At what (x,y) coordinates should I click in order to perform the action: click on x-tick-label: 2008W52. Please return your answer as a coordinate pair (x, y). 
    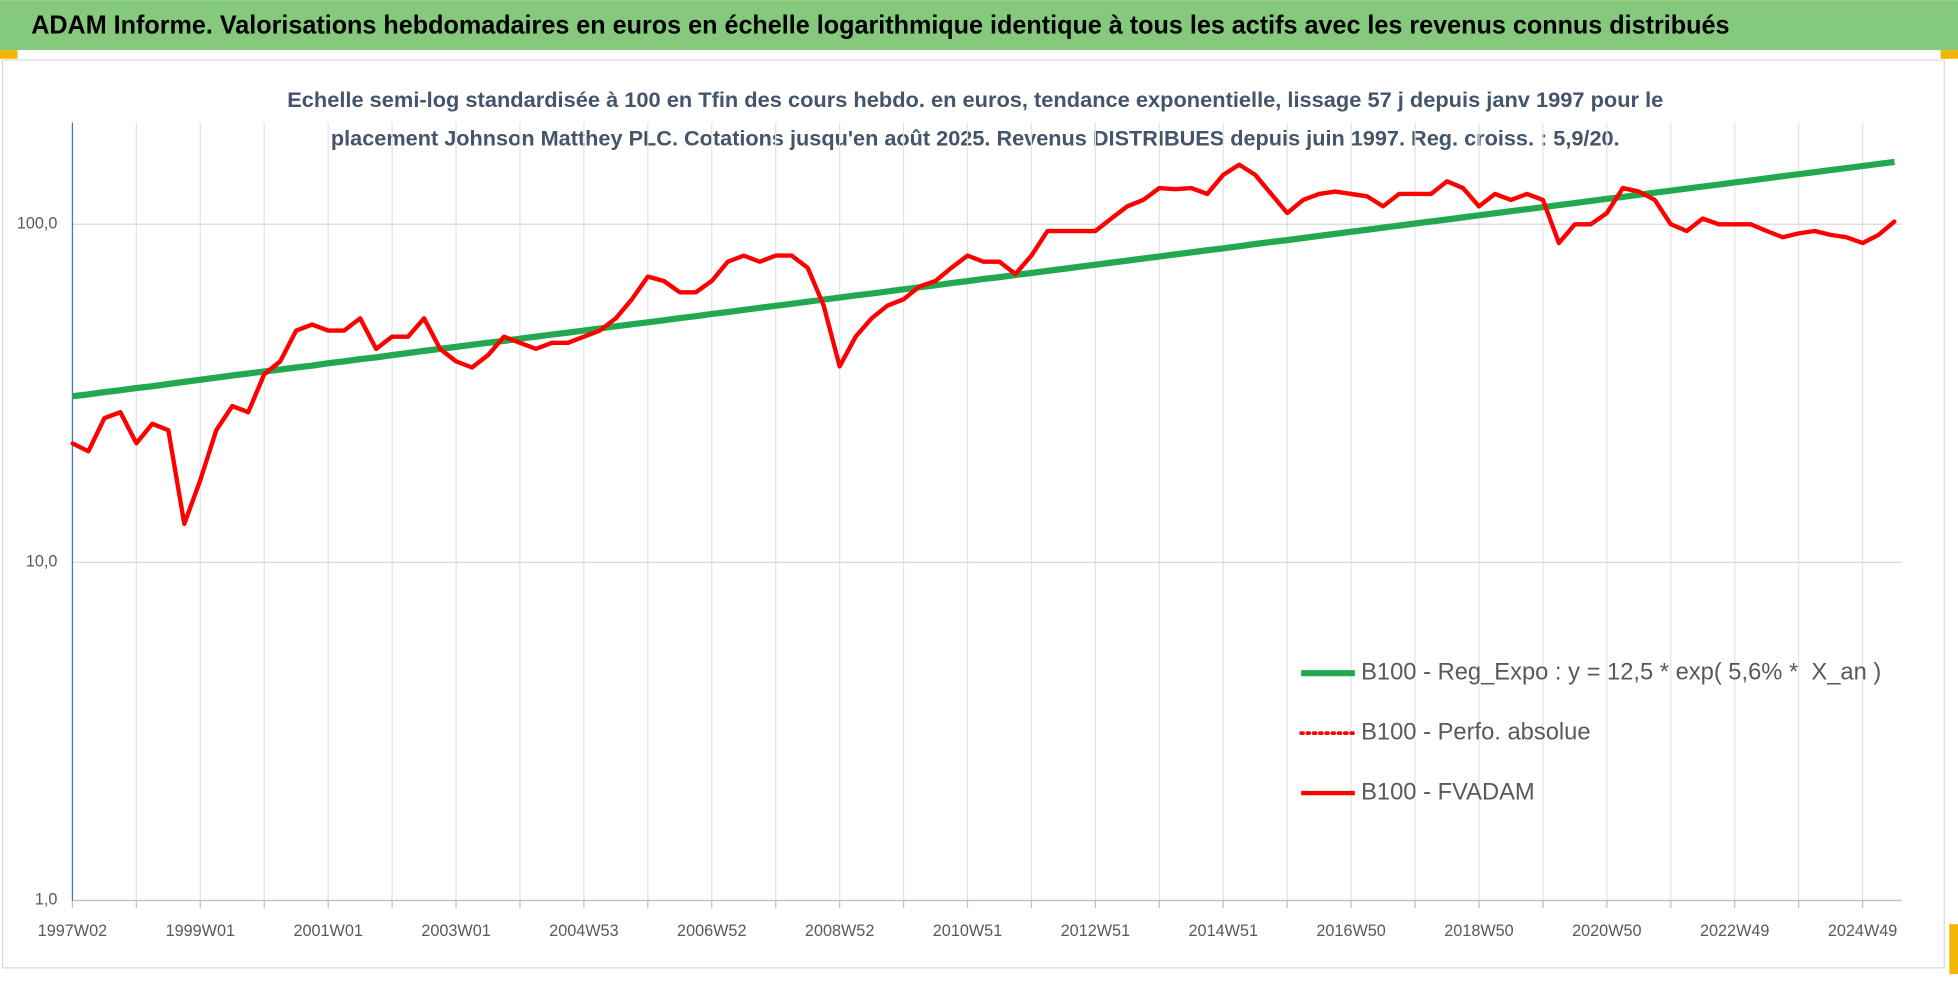
    Looking at the image, I should click on (839, 931).